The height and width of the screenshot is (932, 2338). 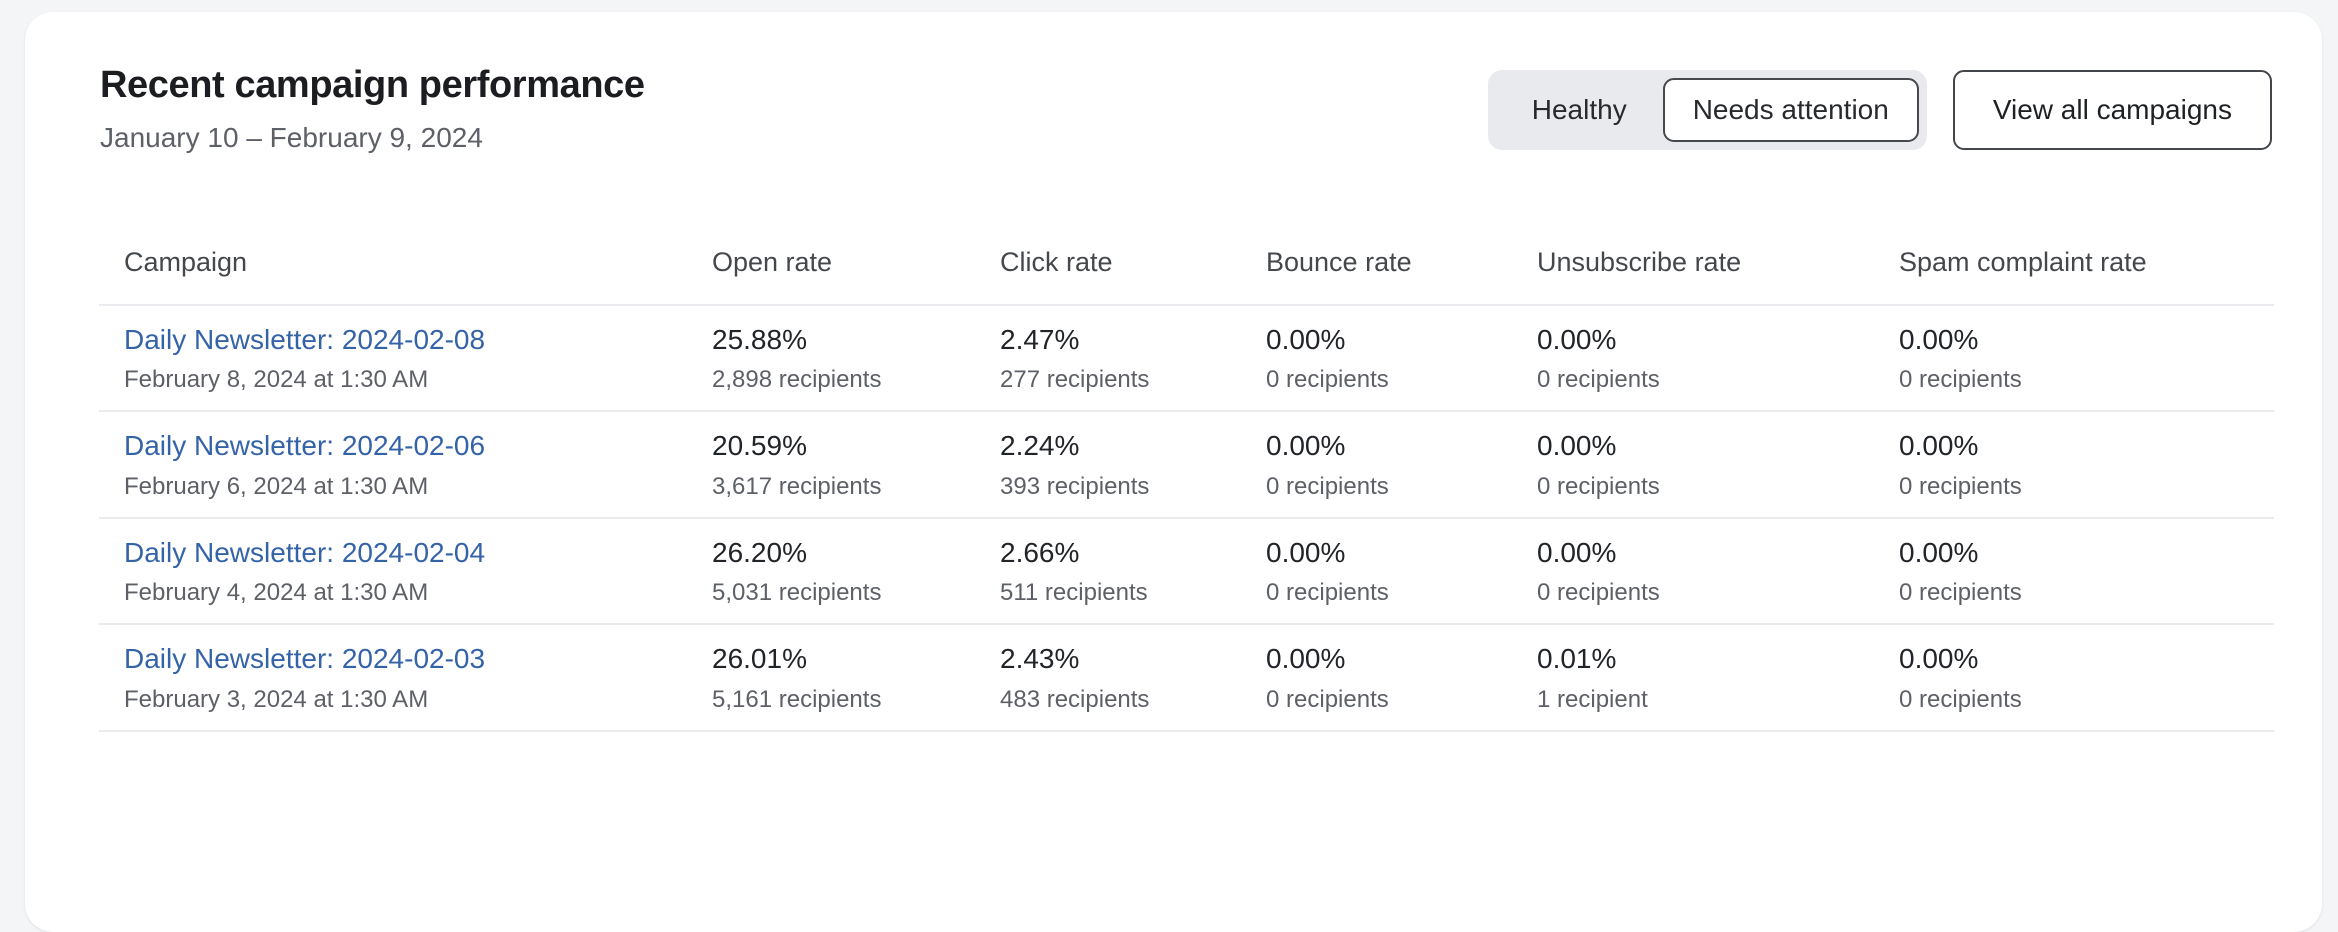 What do you see at coordinates (1133, 359) in the screenshot?
I see `click-rate-cell: 2.47% 277 recipients` at bounding box center [1133, 359].